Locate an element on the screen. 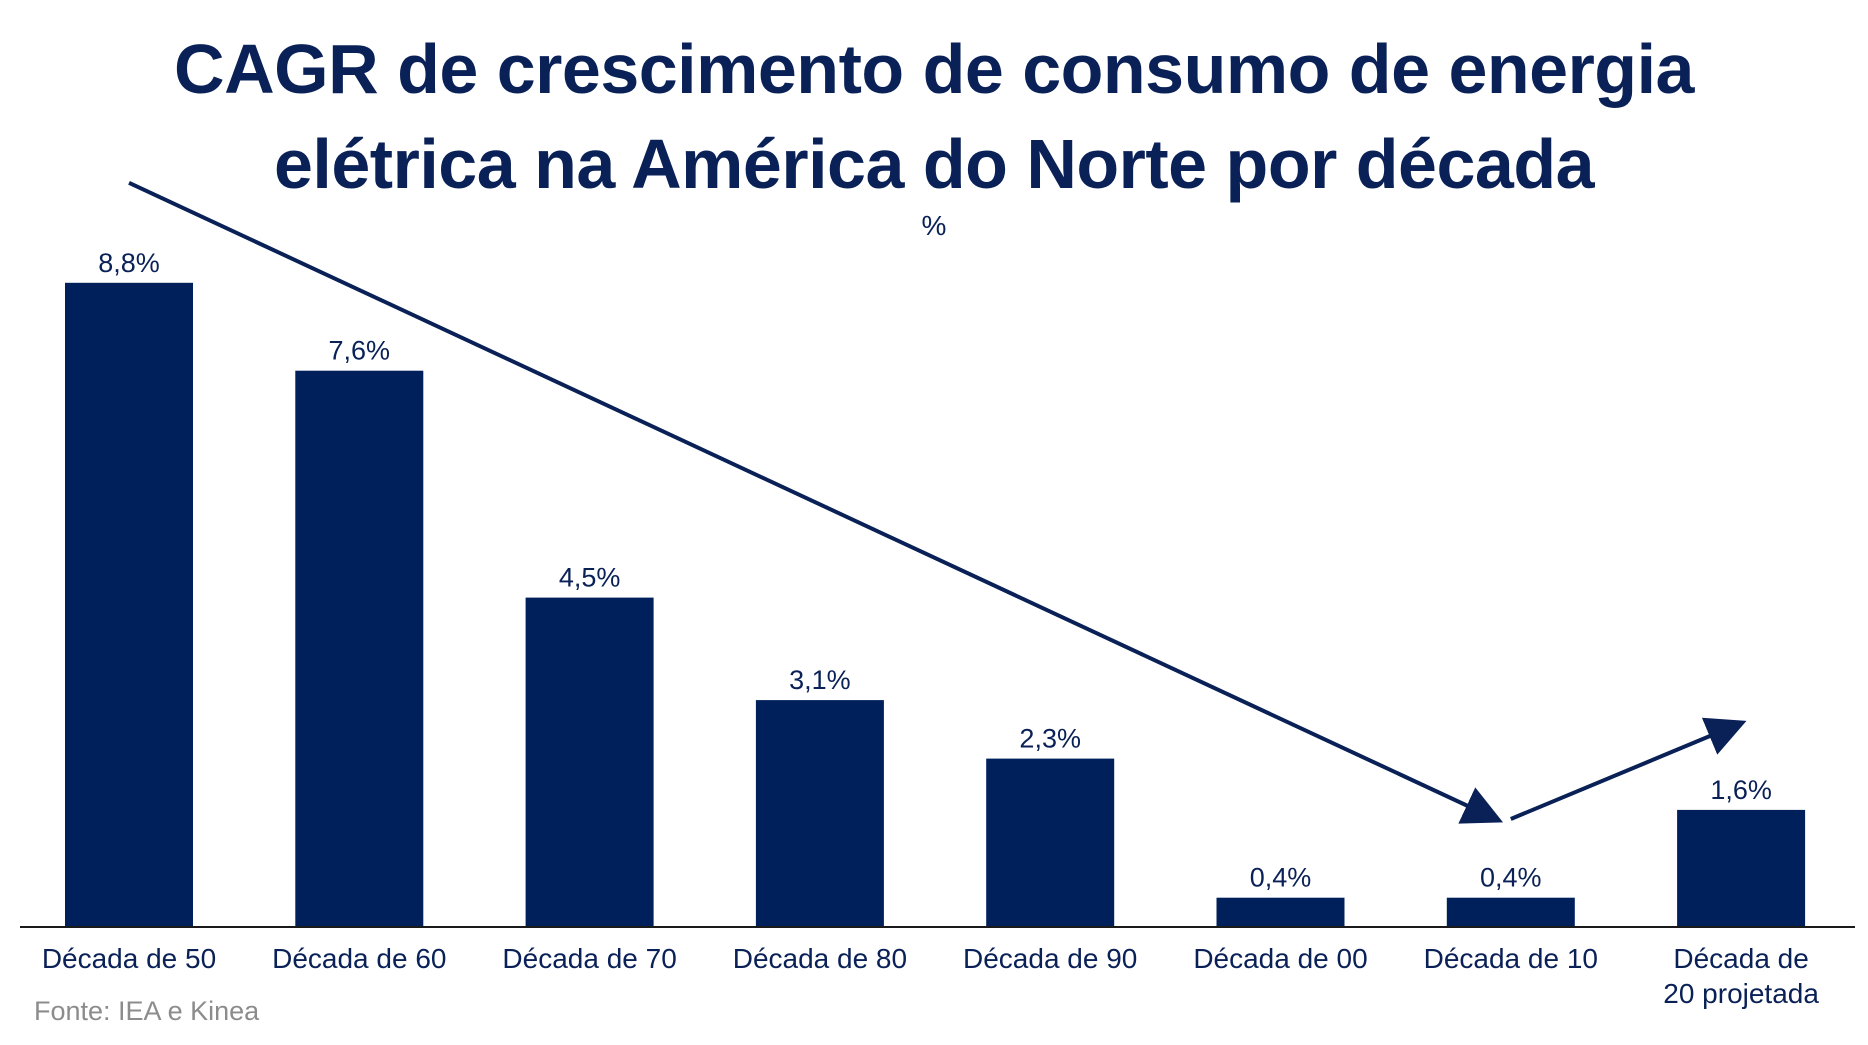  category-label-4: Década de 80 is located at coordinates (820, 958).